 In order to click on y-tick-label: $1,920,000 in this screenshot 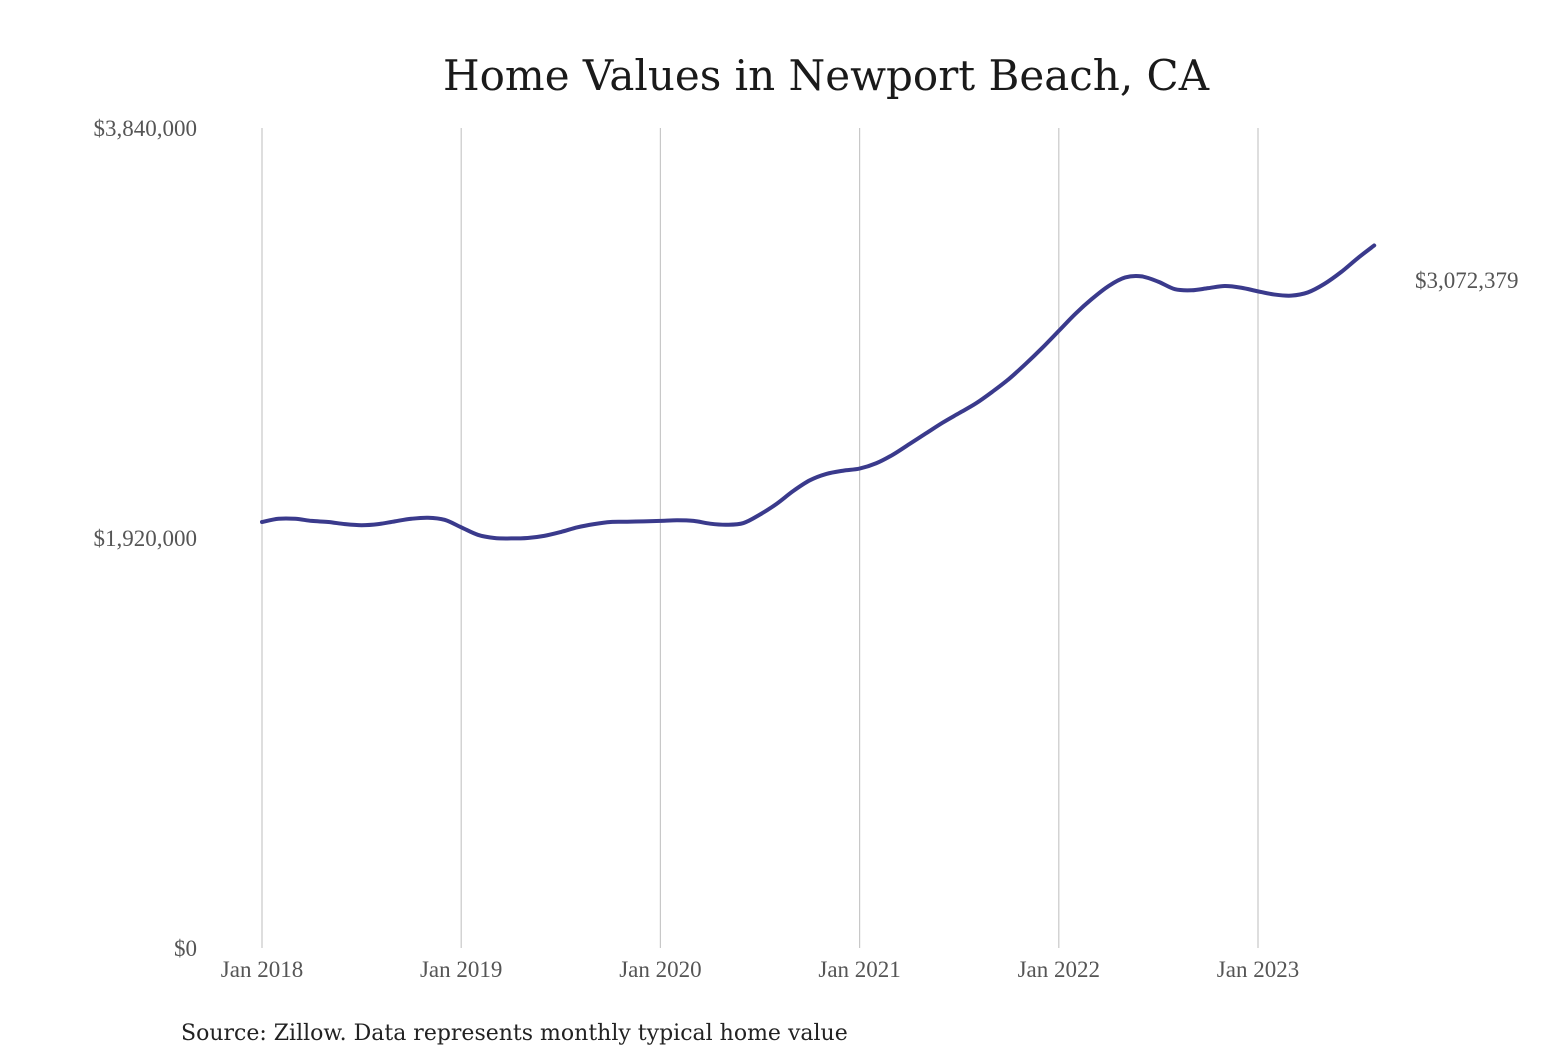, I will do `click(146, 538)`.